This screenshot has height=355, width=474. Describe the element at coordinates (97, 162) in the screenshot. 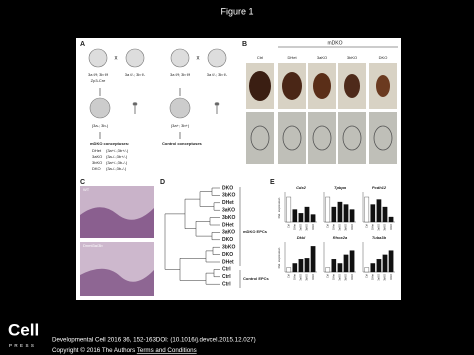

I see `genotype-name: 3bKO` at that location.